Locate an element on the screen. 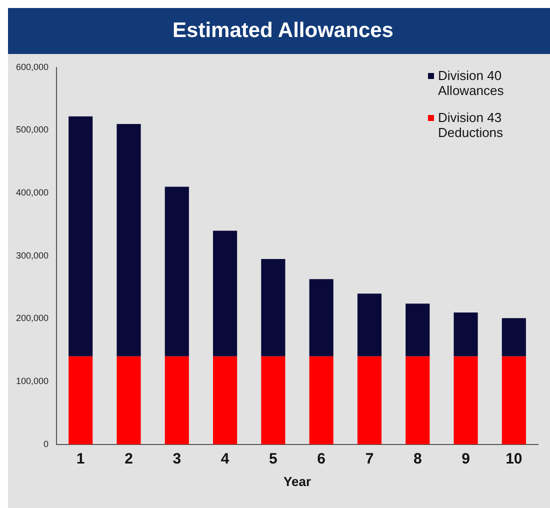 Image resolution: width=550 pixels, height=508 pixels. y-tick-label: 500,000 is located at coordinates (32, 129).